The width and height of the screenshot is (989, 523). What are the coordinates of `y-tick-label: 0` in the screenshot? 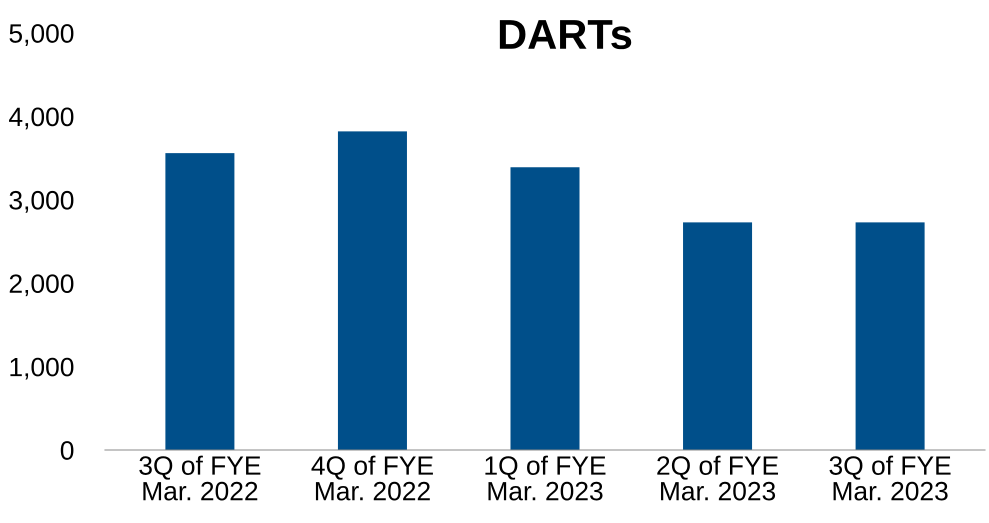 It's located at (67, 450).